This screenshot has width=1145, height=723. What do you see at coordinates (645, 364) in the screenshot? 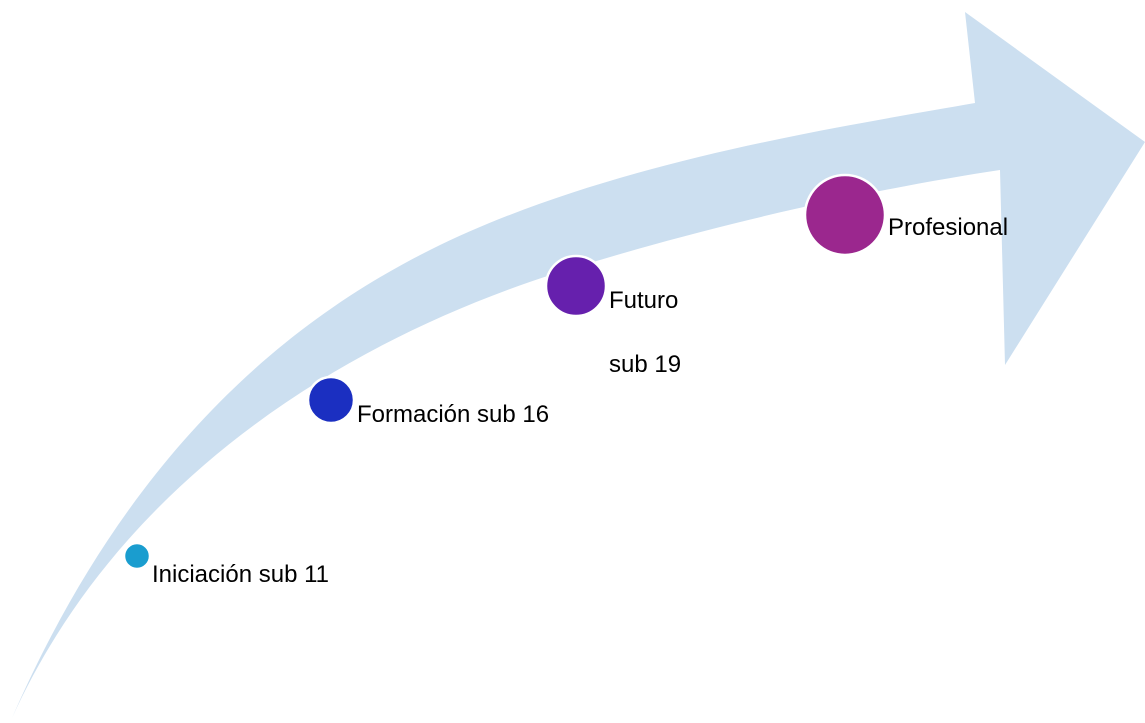
I see `stage-sublabel-futuro: sub 19` at bounding box center [645, 364].